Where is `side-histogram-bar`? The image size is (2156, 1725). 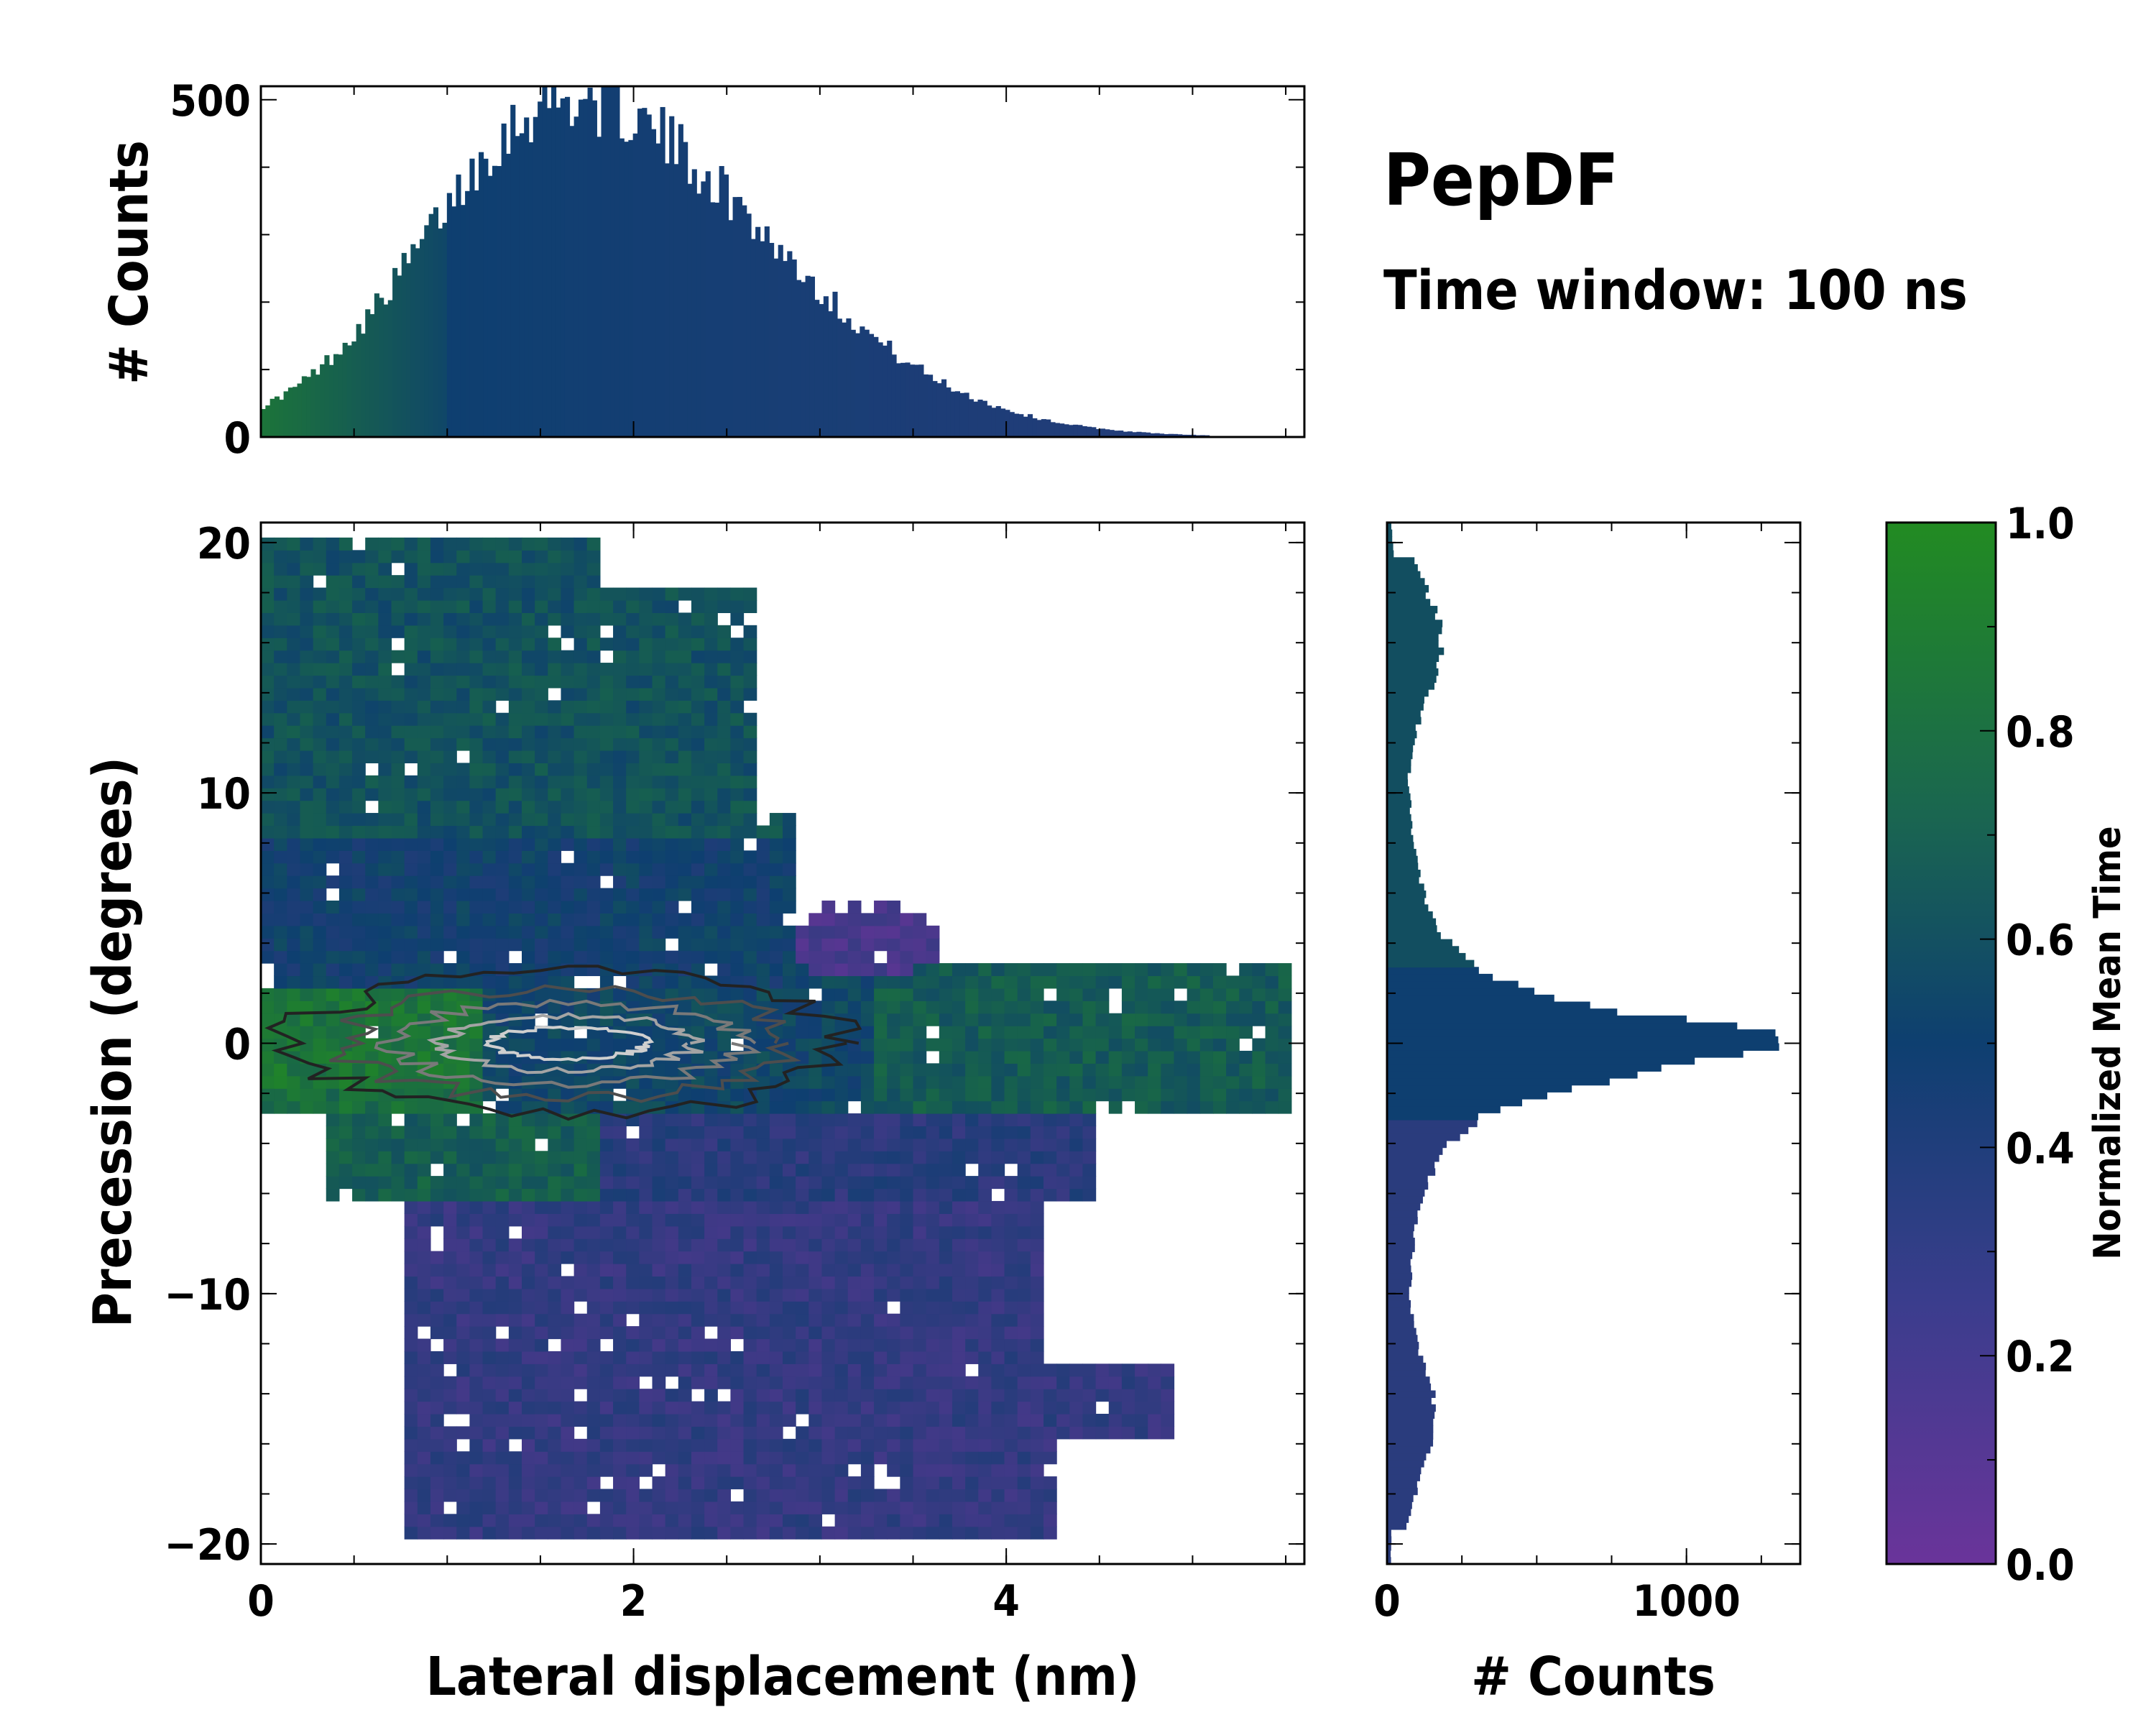 side-histogram-bar is located at coordinates (1423, 950).